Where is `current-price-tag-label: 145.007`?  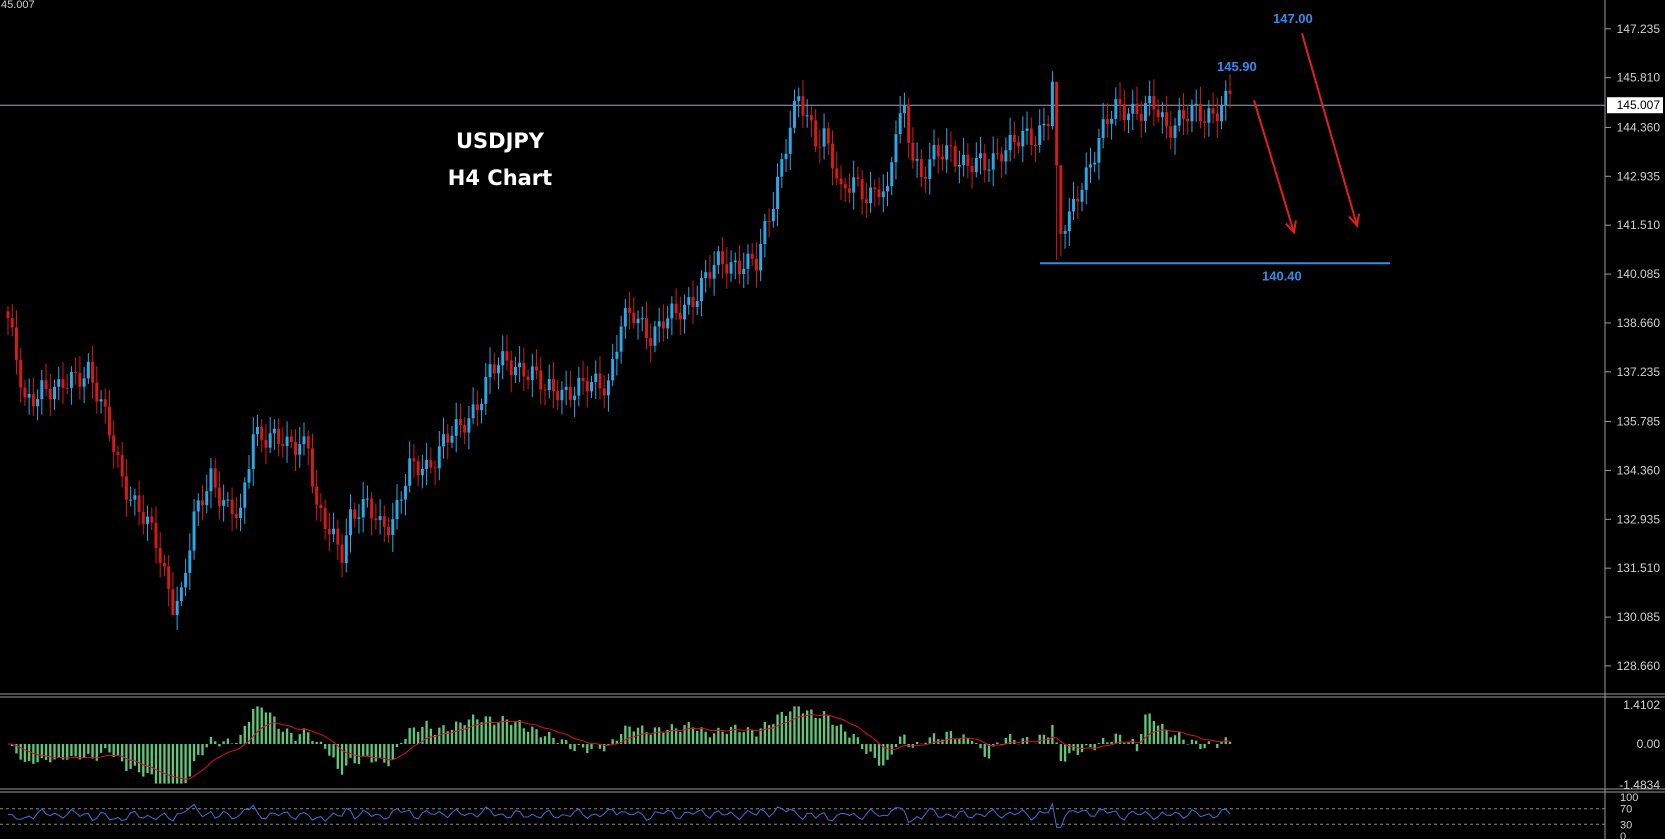 current-price-tag-label: 145.007 is located at coordinates (1639, 105).